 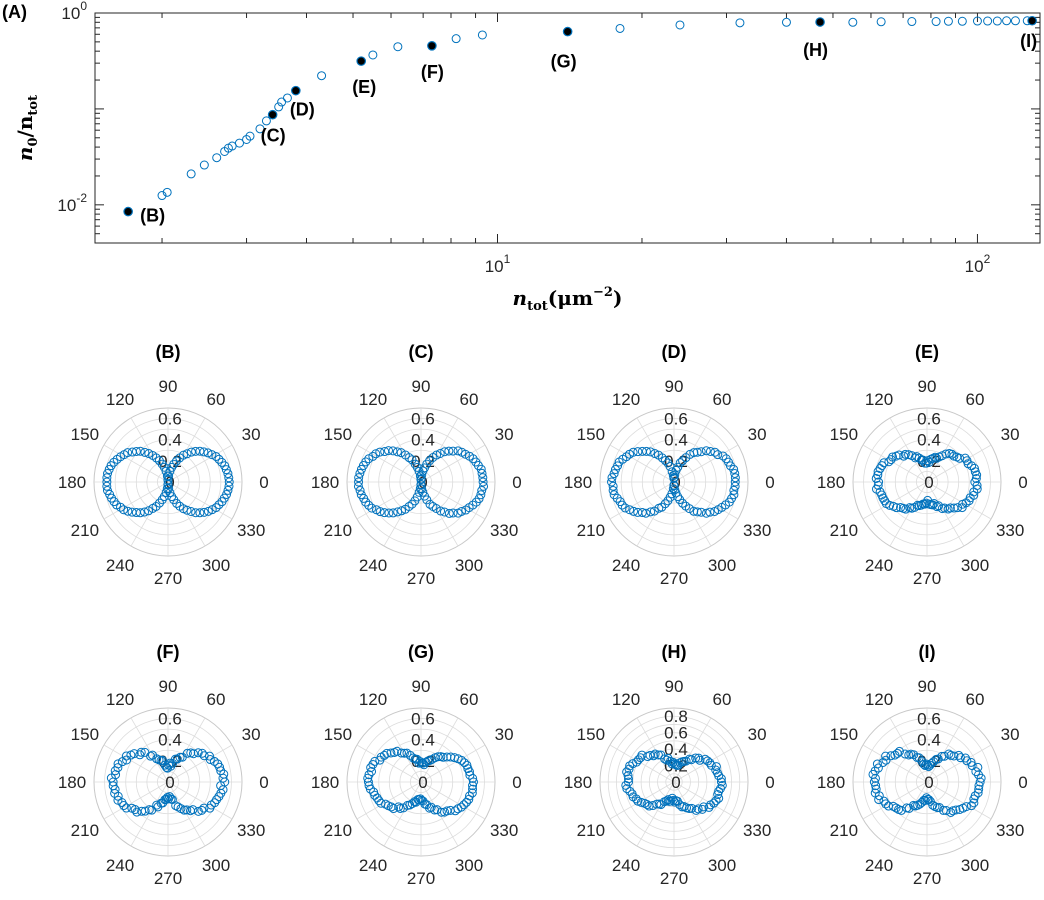 What do you see at coordinates (815, 50) in the screenshot?
I see `point-label: (H)` at bounding box center [815, 50].